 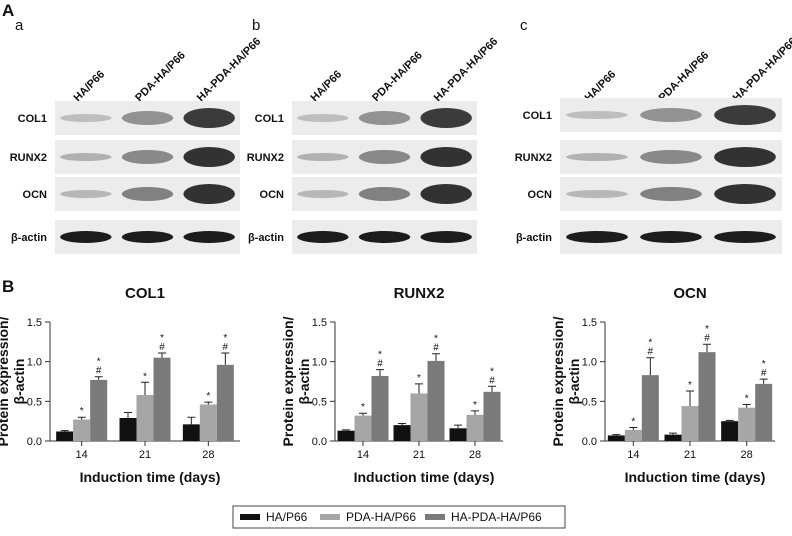 What do you see at coordinates (690, 455) in the screenshot?
I see `x-tick-label: 21` at bounding box center [690, 455].